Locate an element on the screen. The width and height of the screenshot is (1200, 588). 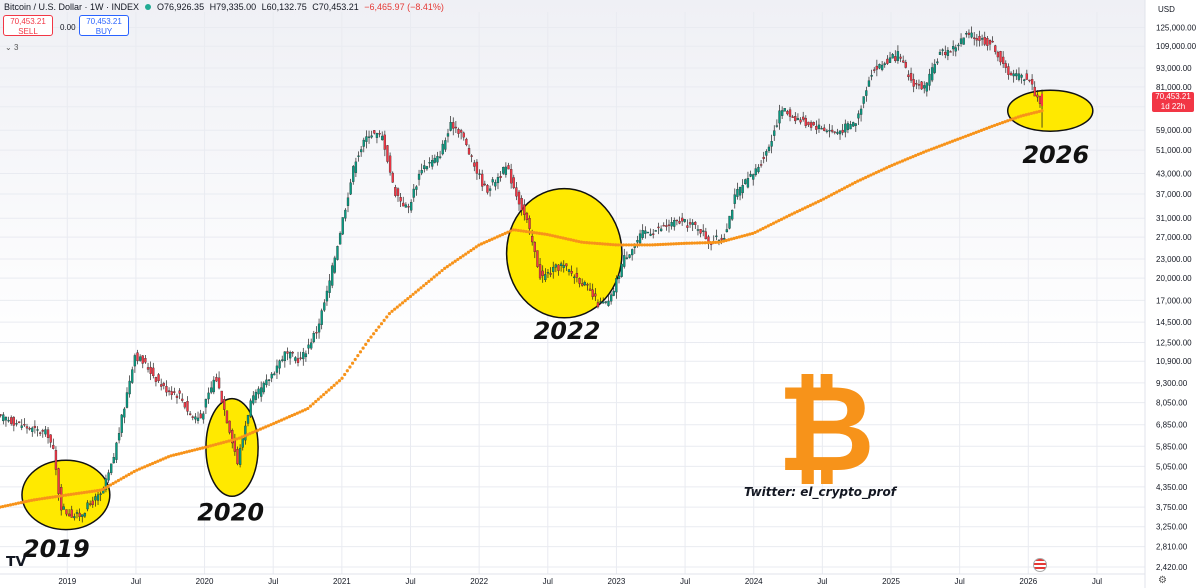
gear-icon: ⚙ is located at coordinates (1162, 580).